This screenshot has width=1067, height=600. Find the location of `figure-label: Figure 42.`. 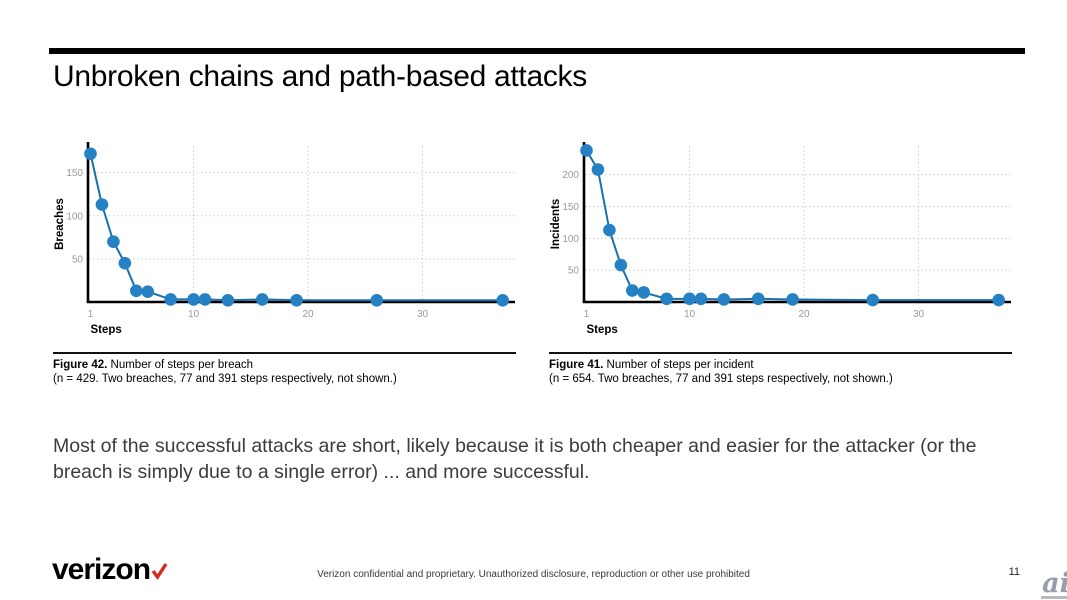

figure-label: Figure 42. is located at coordinates (80, 365).